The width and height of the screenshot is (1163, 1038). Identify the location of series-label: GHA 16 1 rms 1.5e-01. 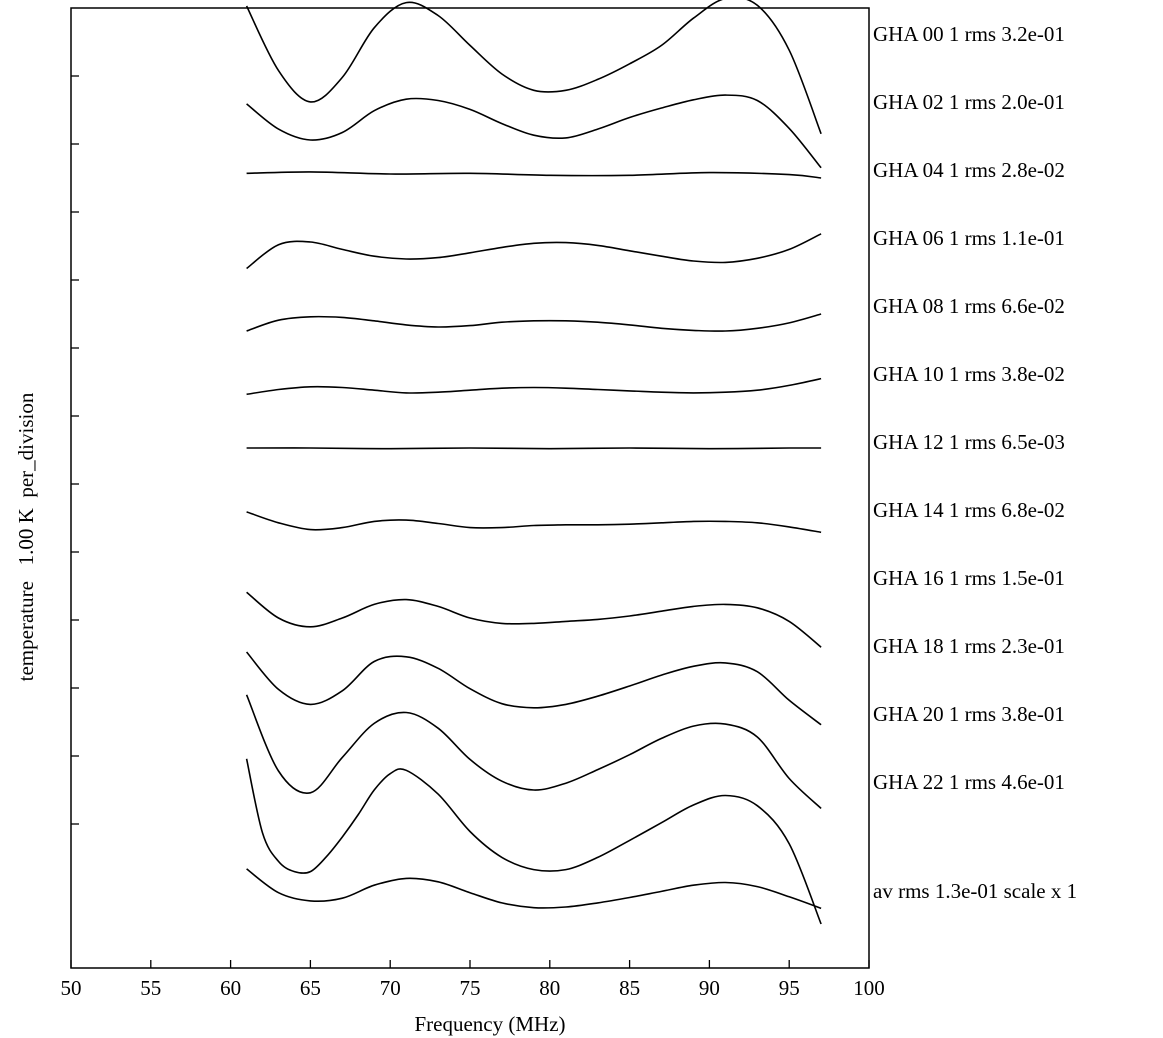
(969, 578).